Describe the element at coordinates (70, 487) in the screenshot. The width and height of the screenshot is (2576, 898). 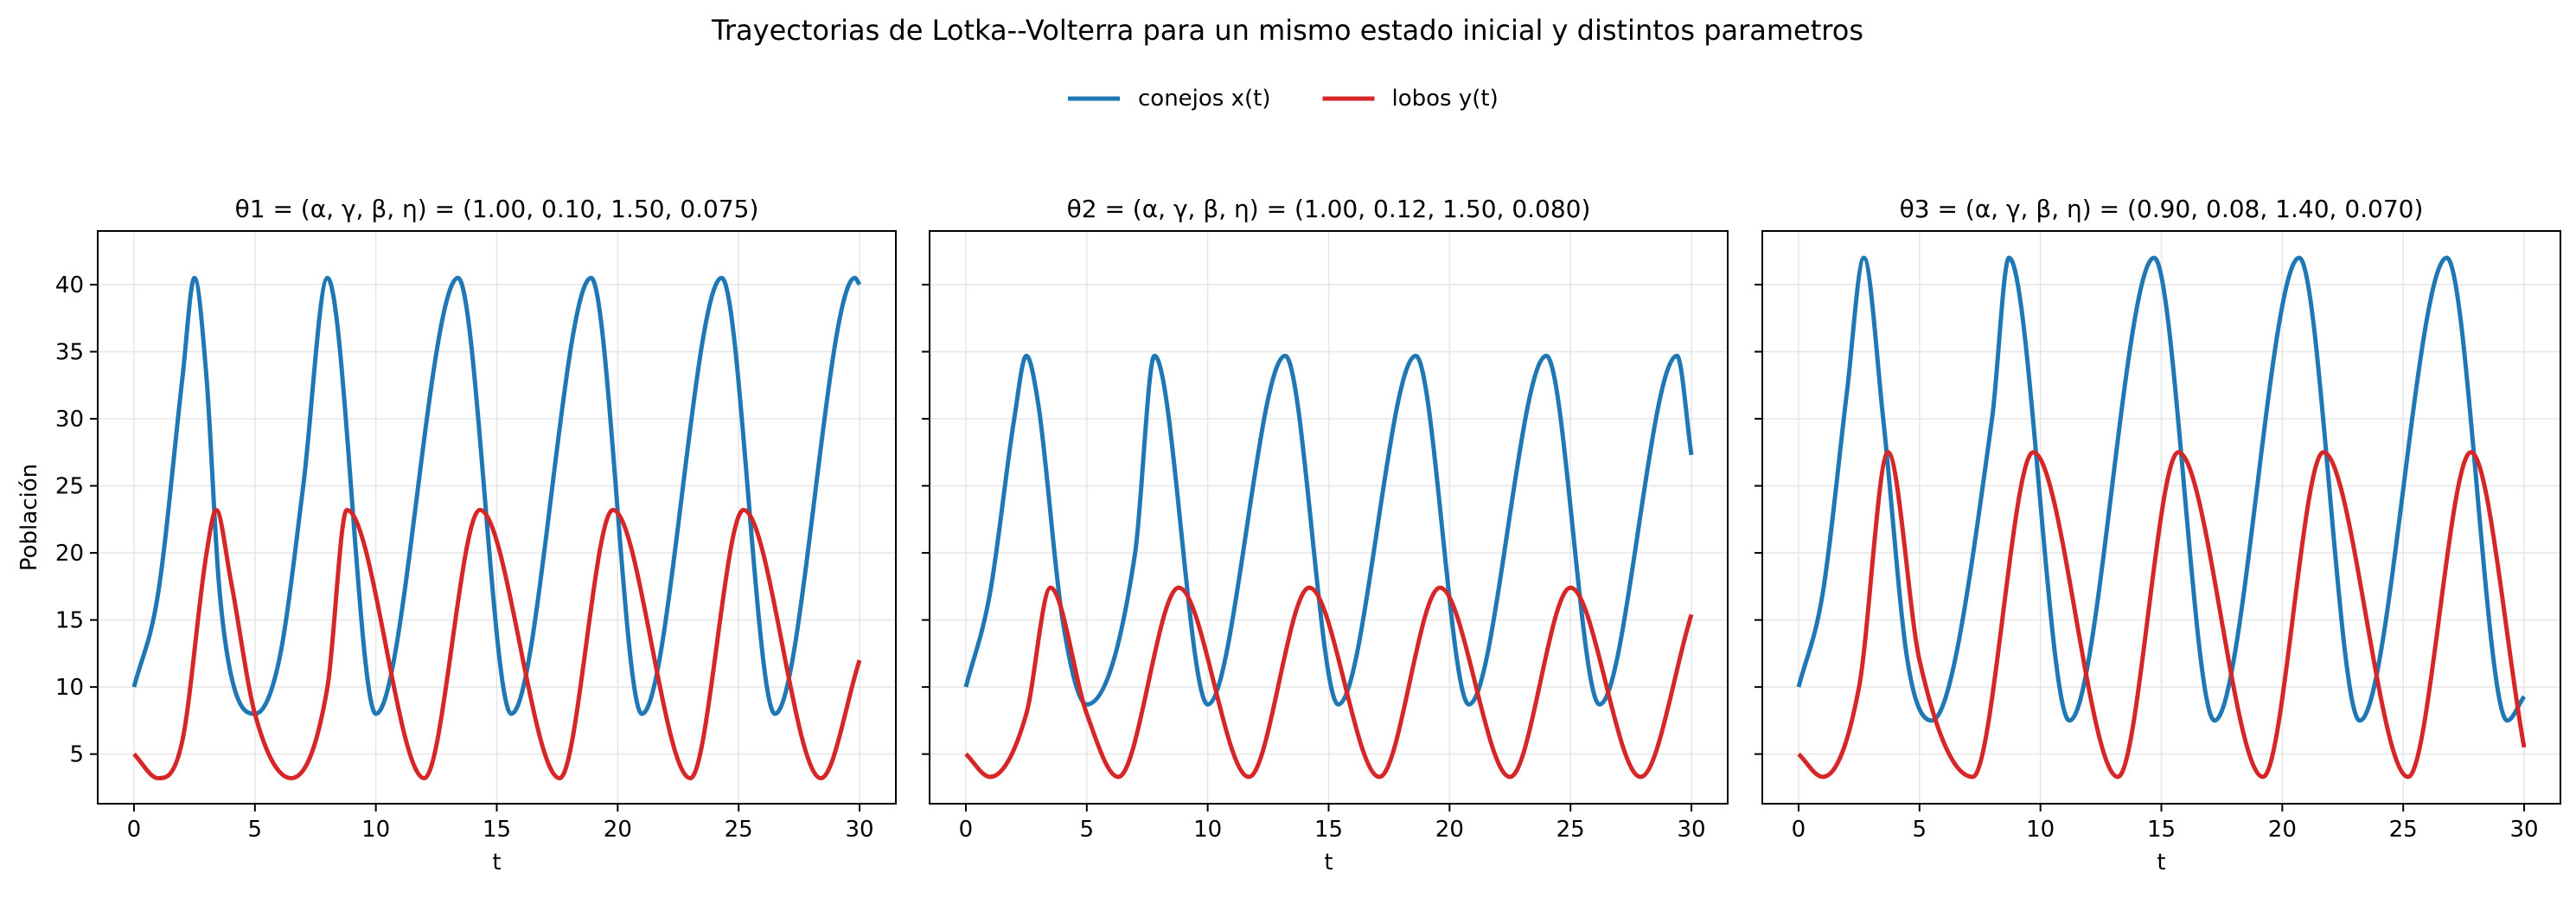
I see `y-tick-label: 25` at that location.